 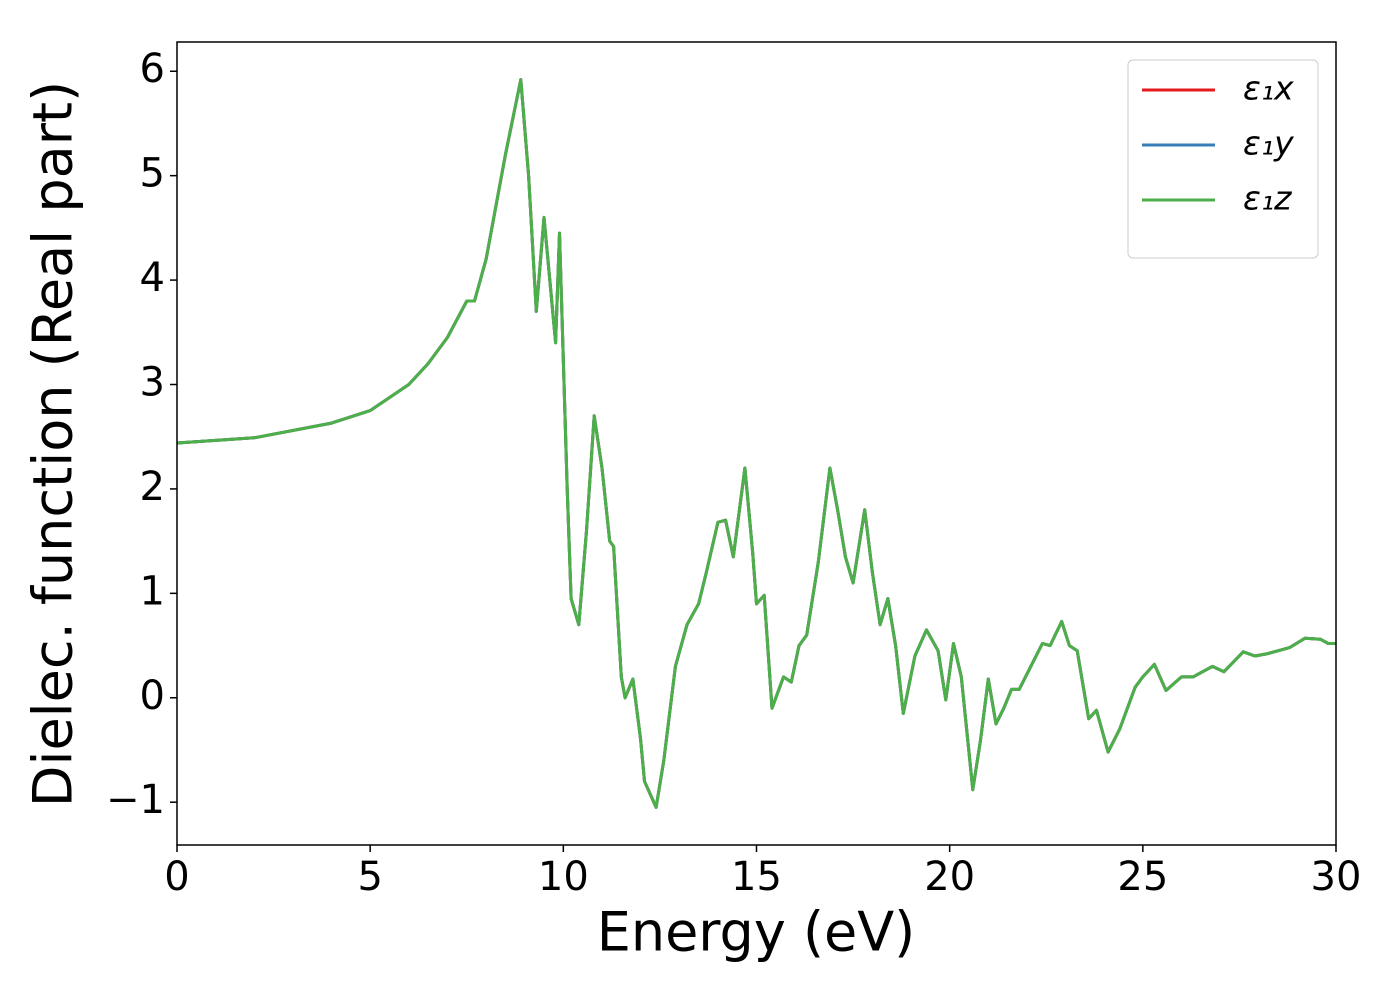 What do you see at coordinates (1142, 877) in the screenshot?
I see `x-tick-label: 25` at bounding box center [1142, 877].